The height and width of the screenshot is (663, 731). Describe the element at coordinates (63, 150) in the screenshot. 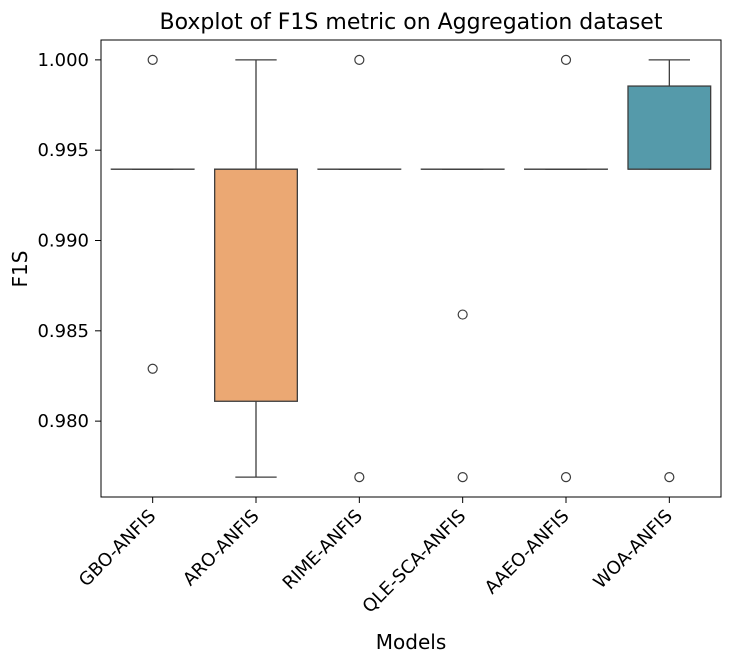

I see `y-tick-label: 0.995` at that location.